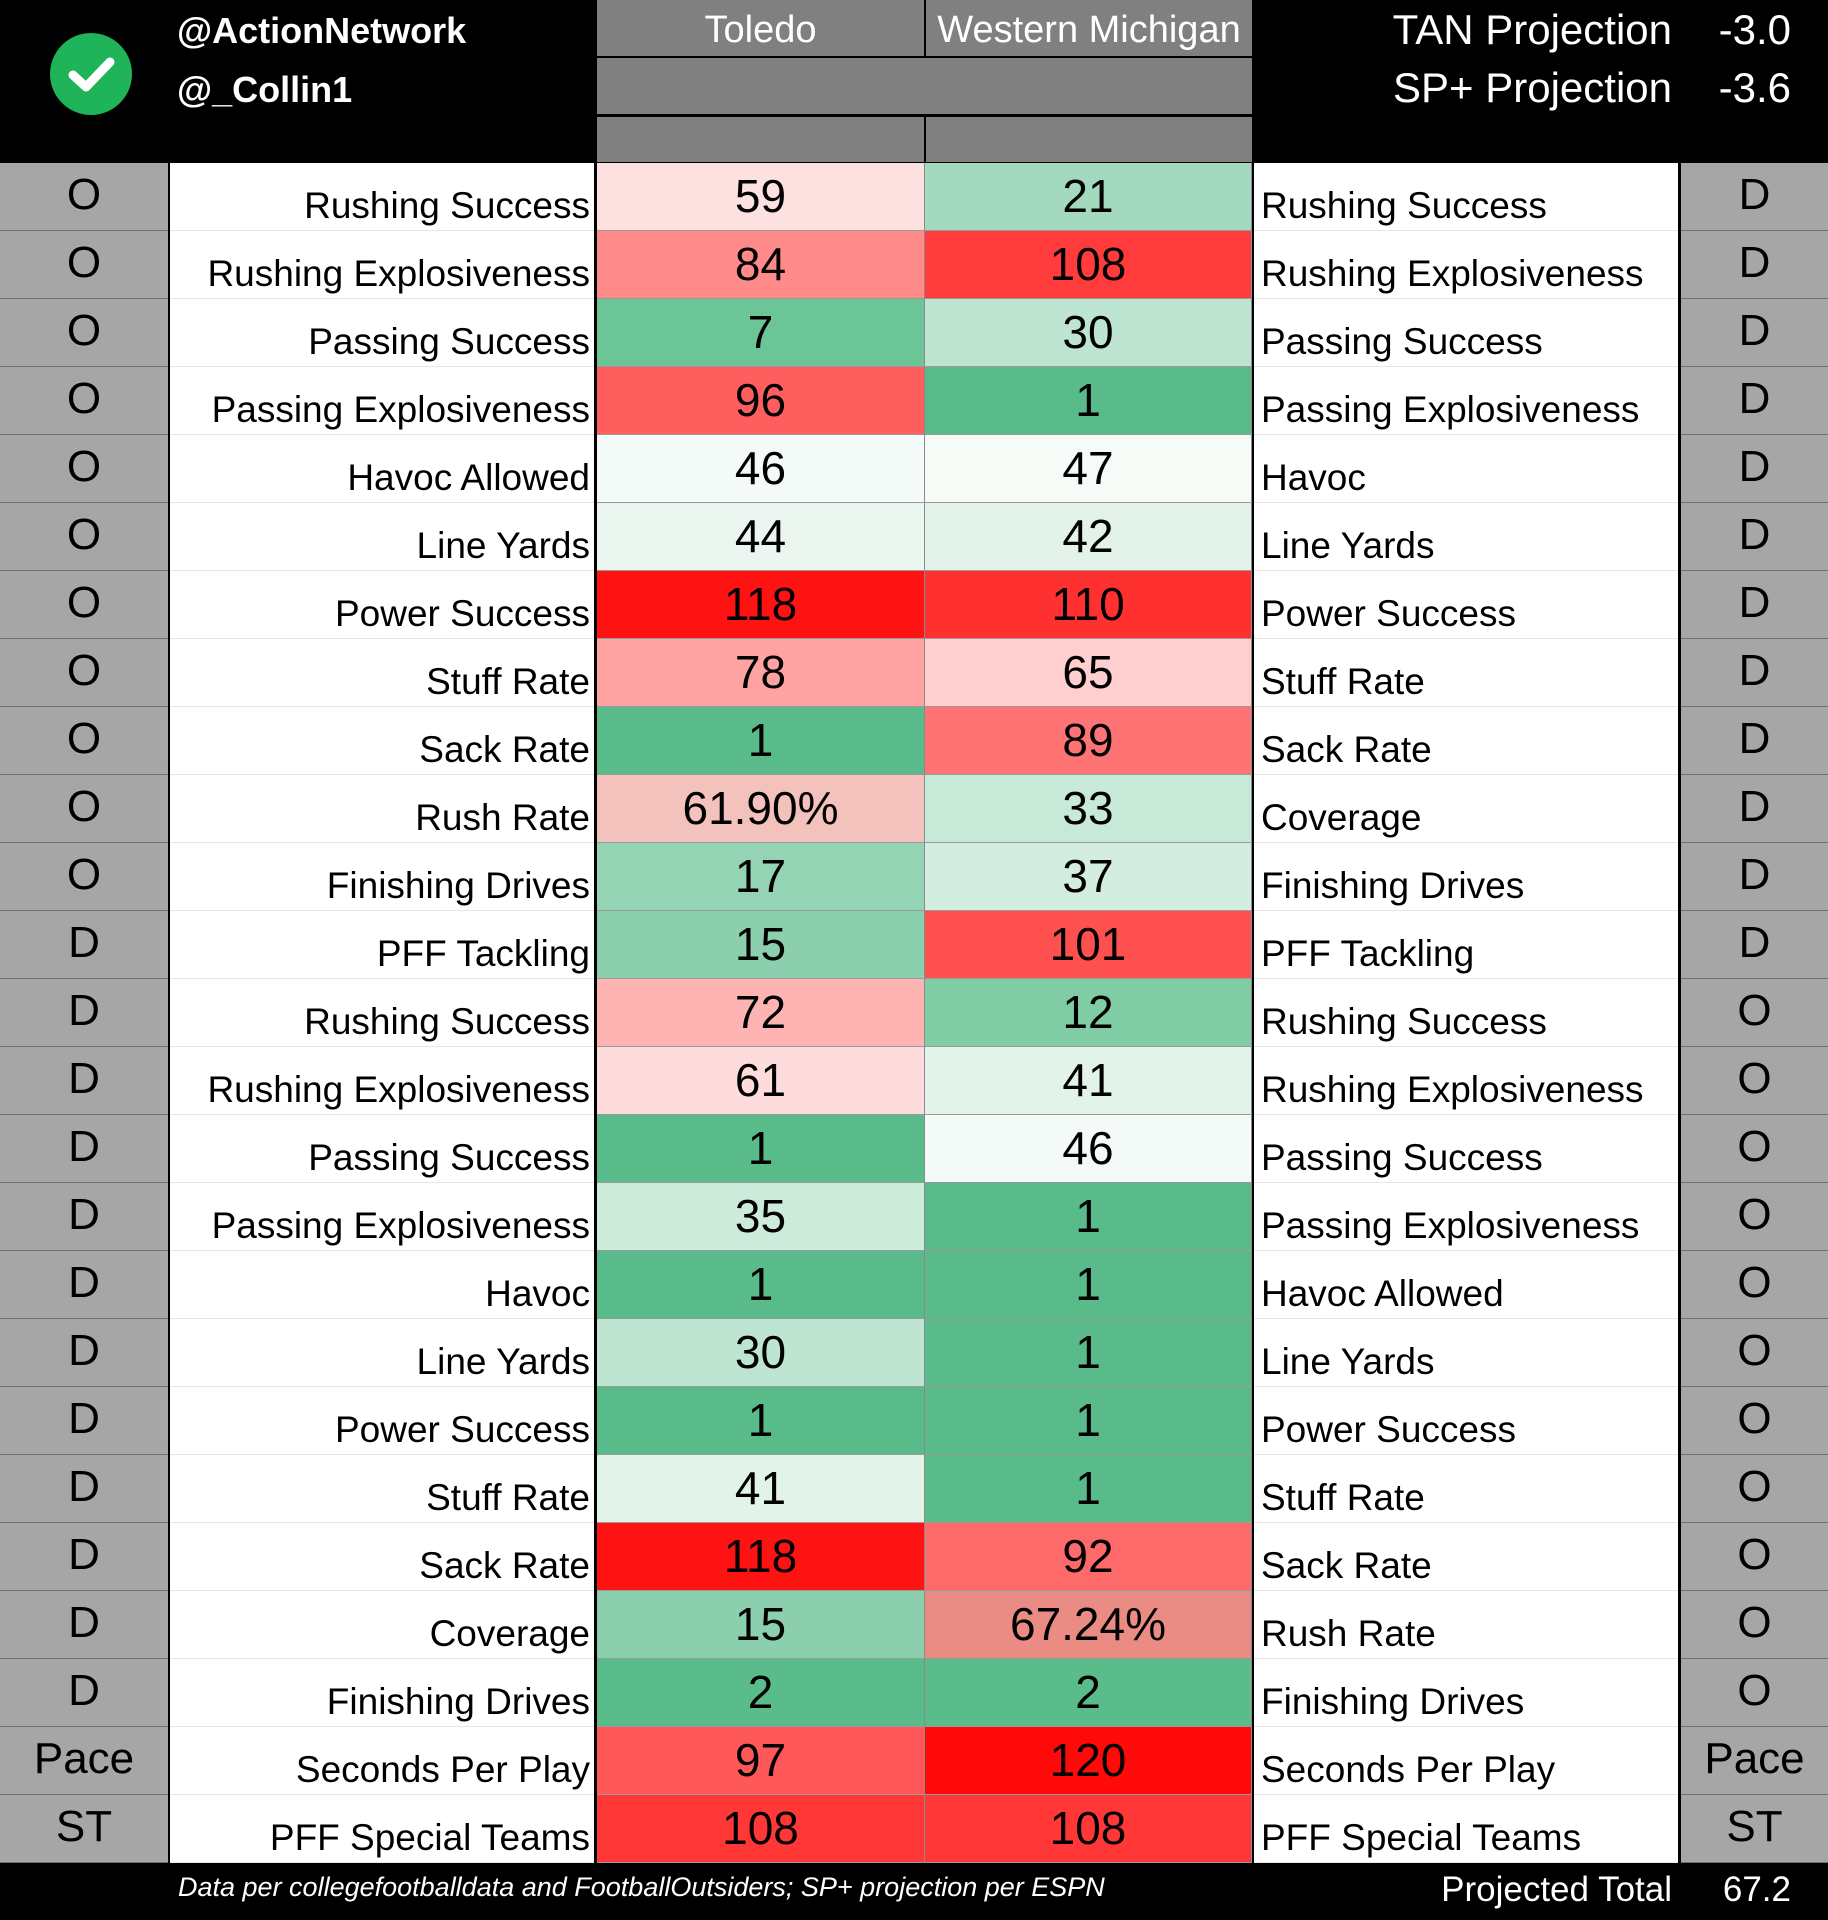 This screenshot has height=1920, width=1828. What do you see at coordinates (1466, 945) in the screenshot?
I see `right-metric-name: PFF Tackling` at bounding box center [1466, 945].